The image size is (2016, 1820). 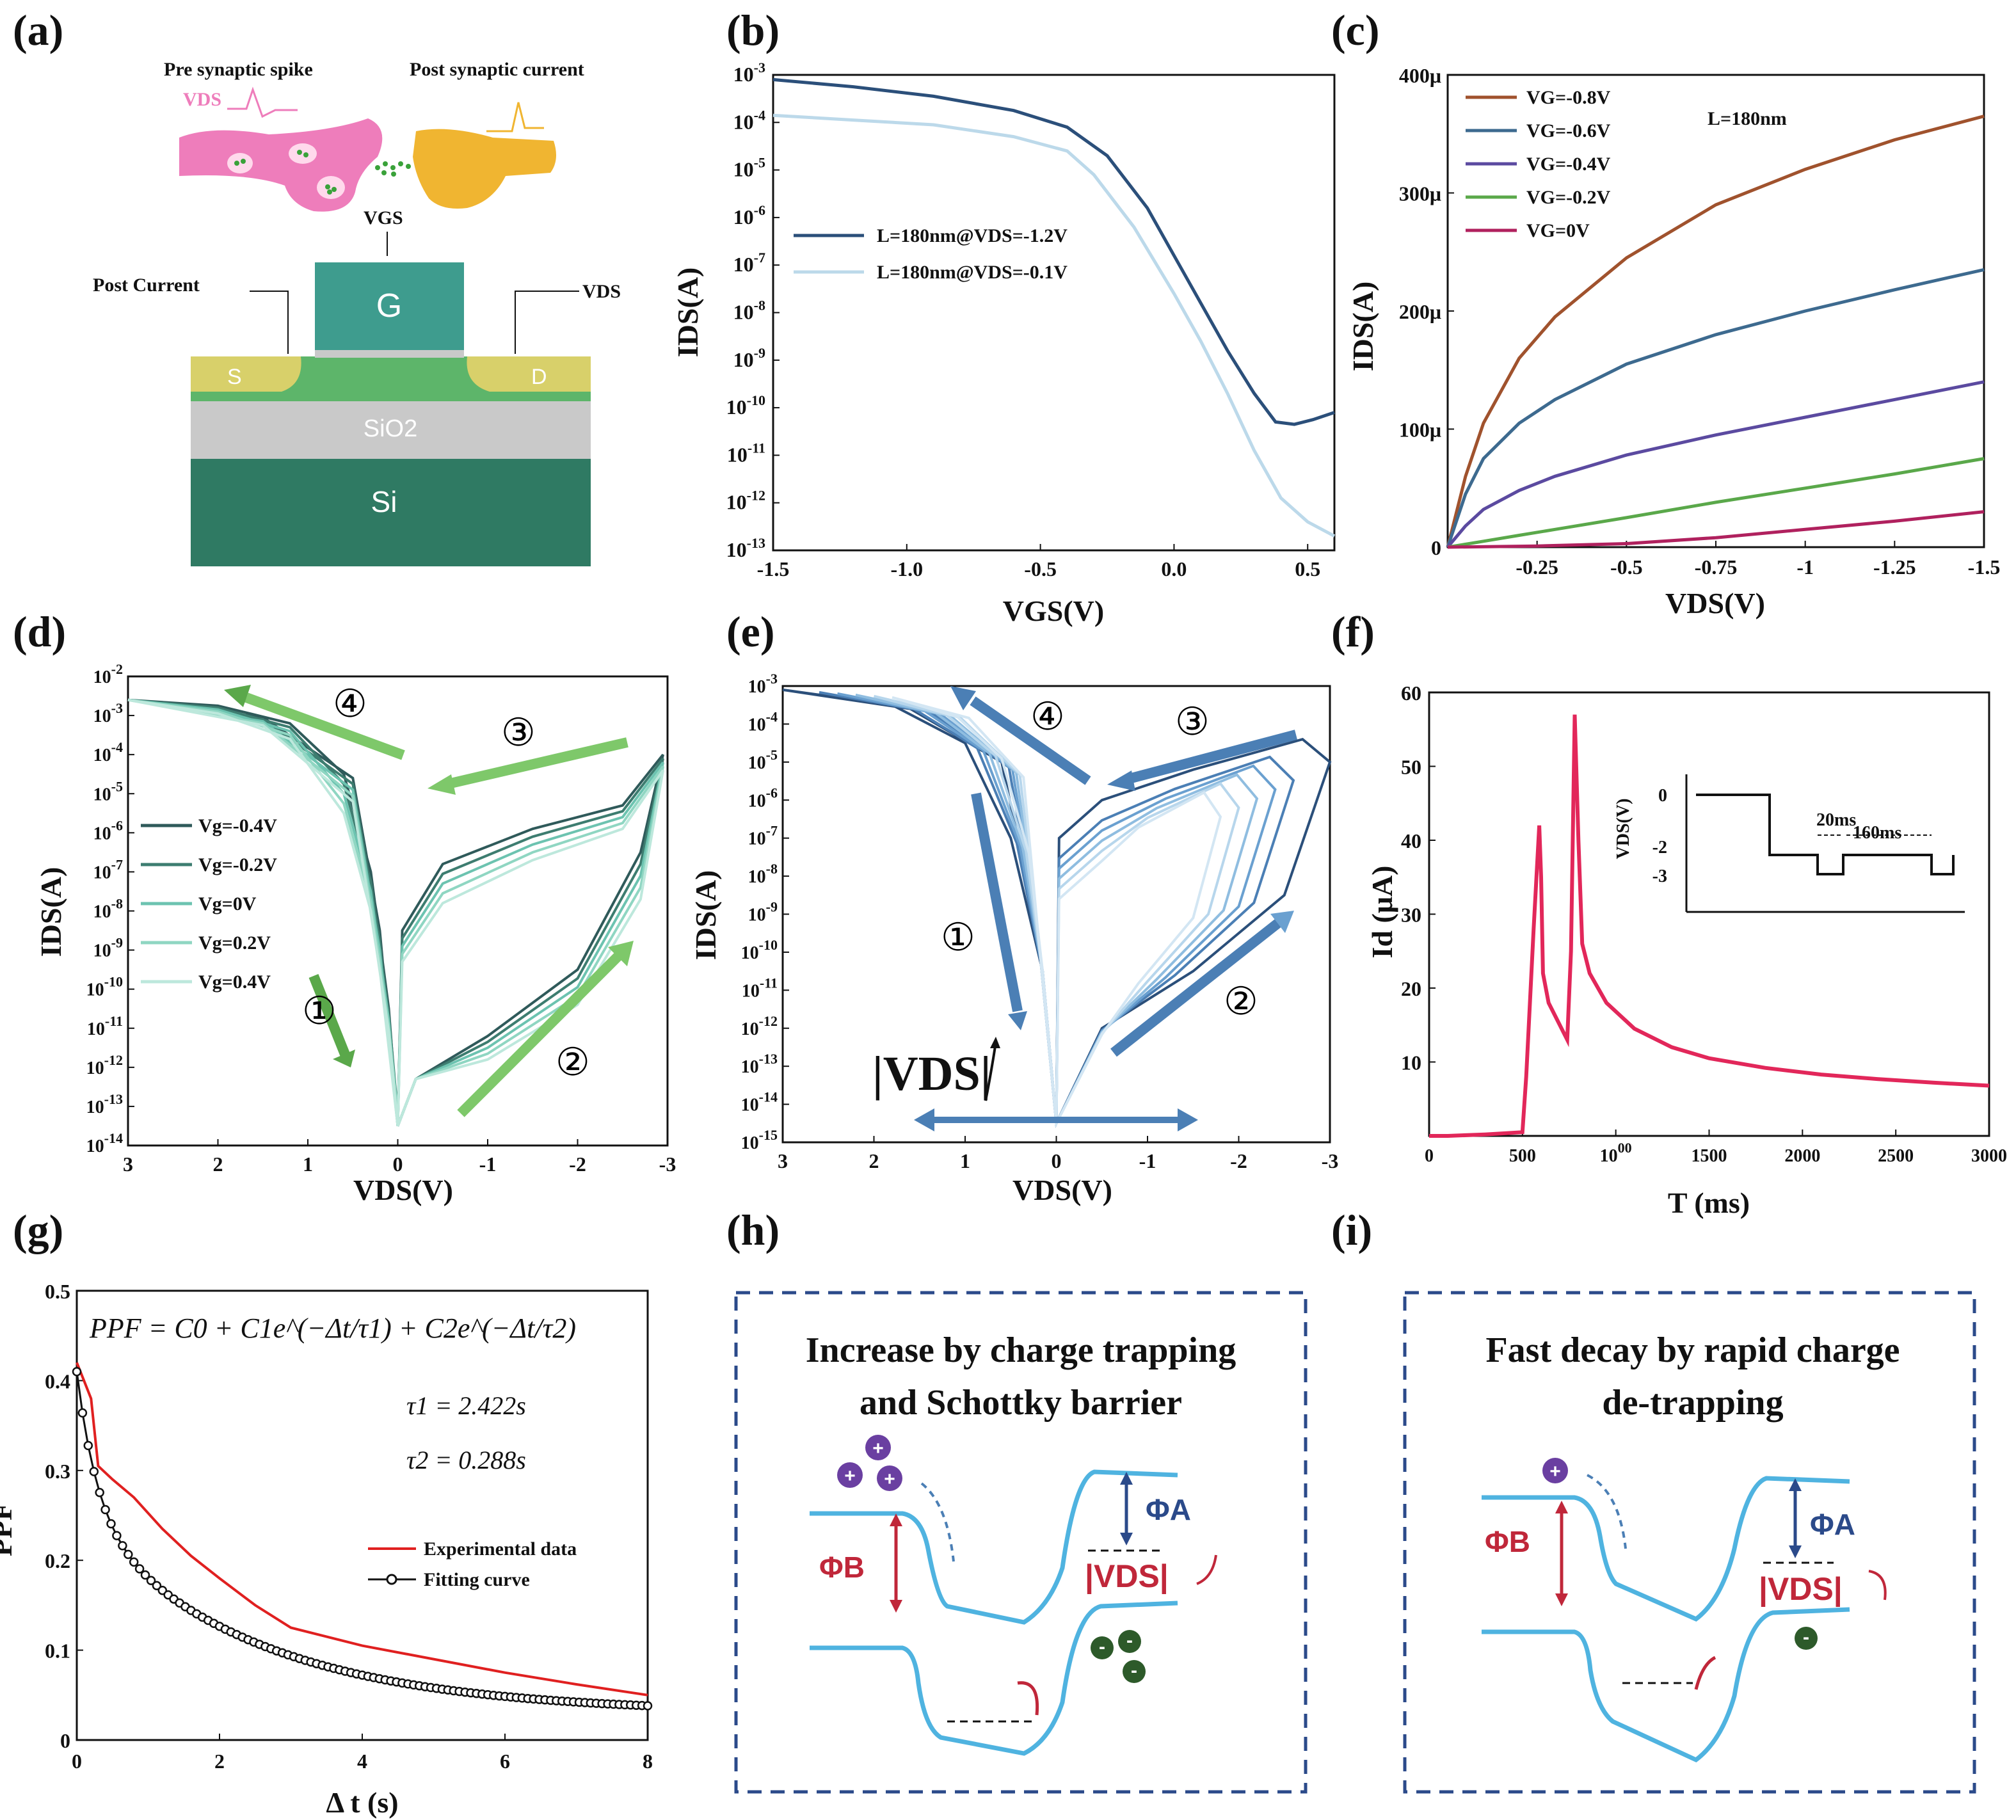 I want to click on tick-label: 10⁻⁷, so click(x=108, y=869).